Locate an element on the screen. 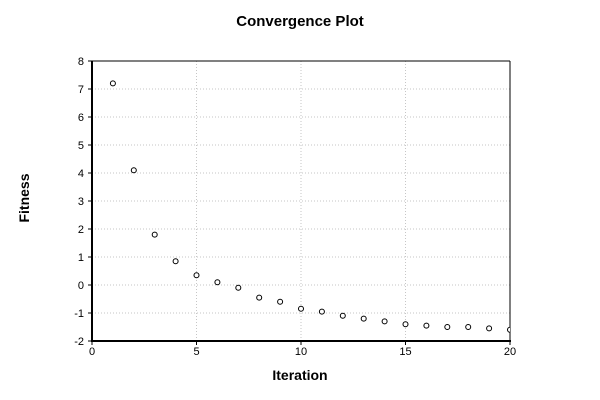 The height and width of the screenshot is (400, 600). x-tick-label: 5 is located at coordinates (196, 352).